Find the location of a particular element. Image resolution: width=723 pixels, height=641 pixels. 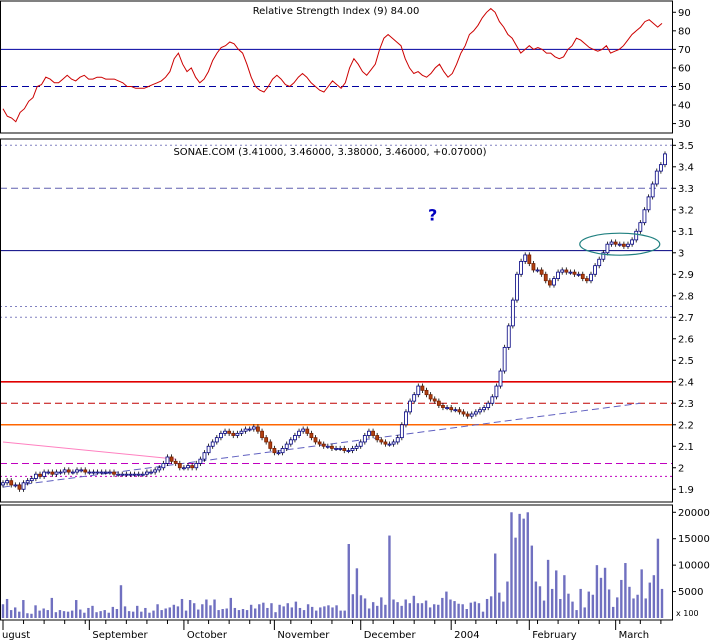

volume-ytick-label: 15000 is located at coordinates (694, 539).